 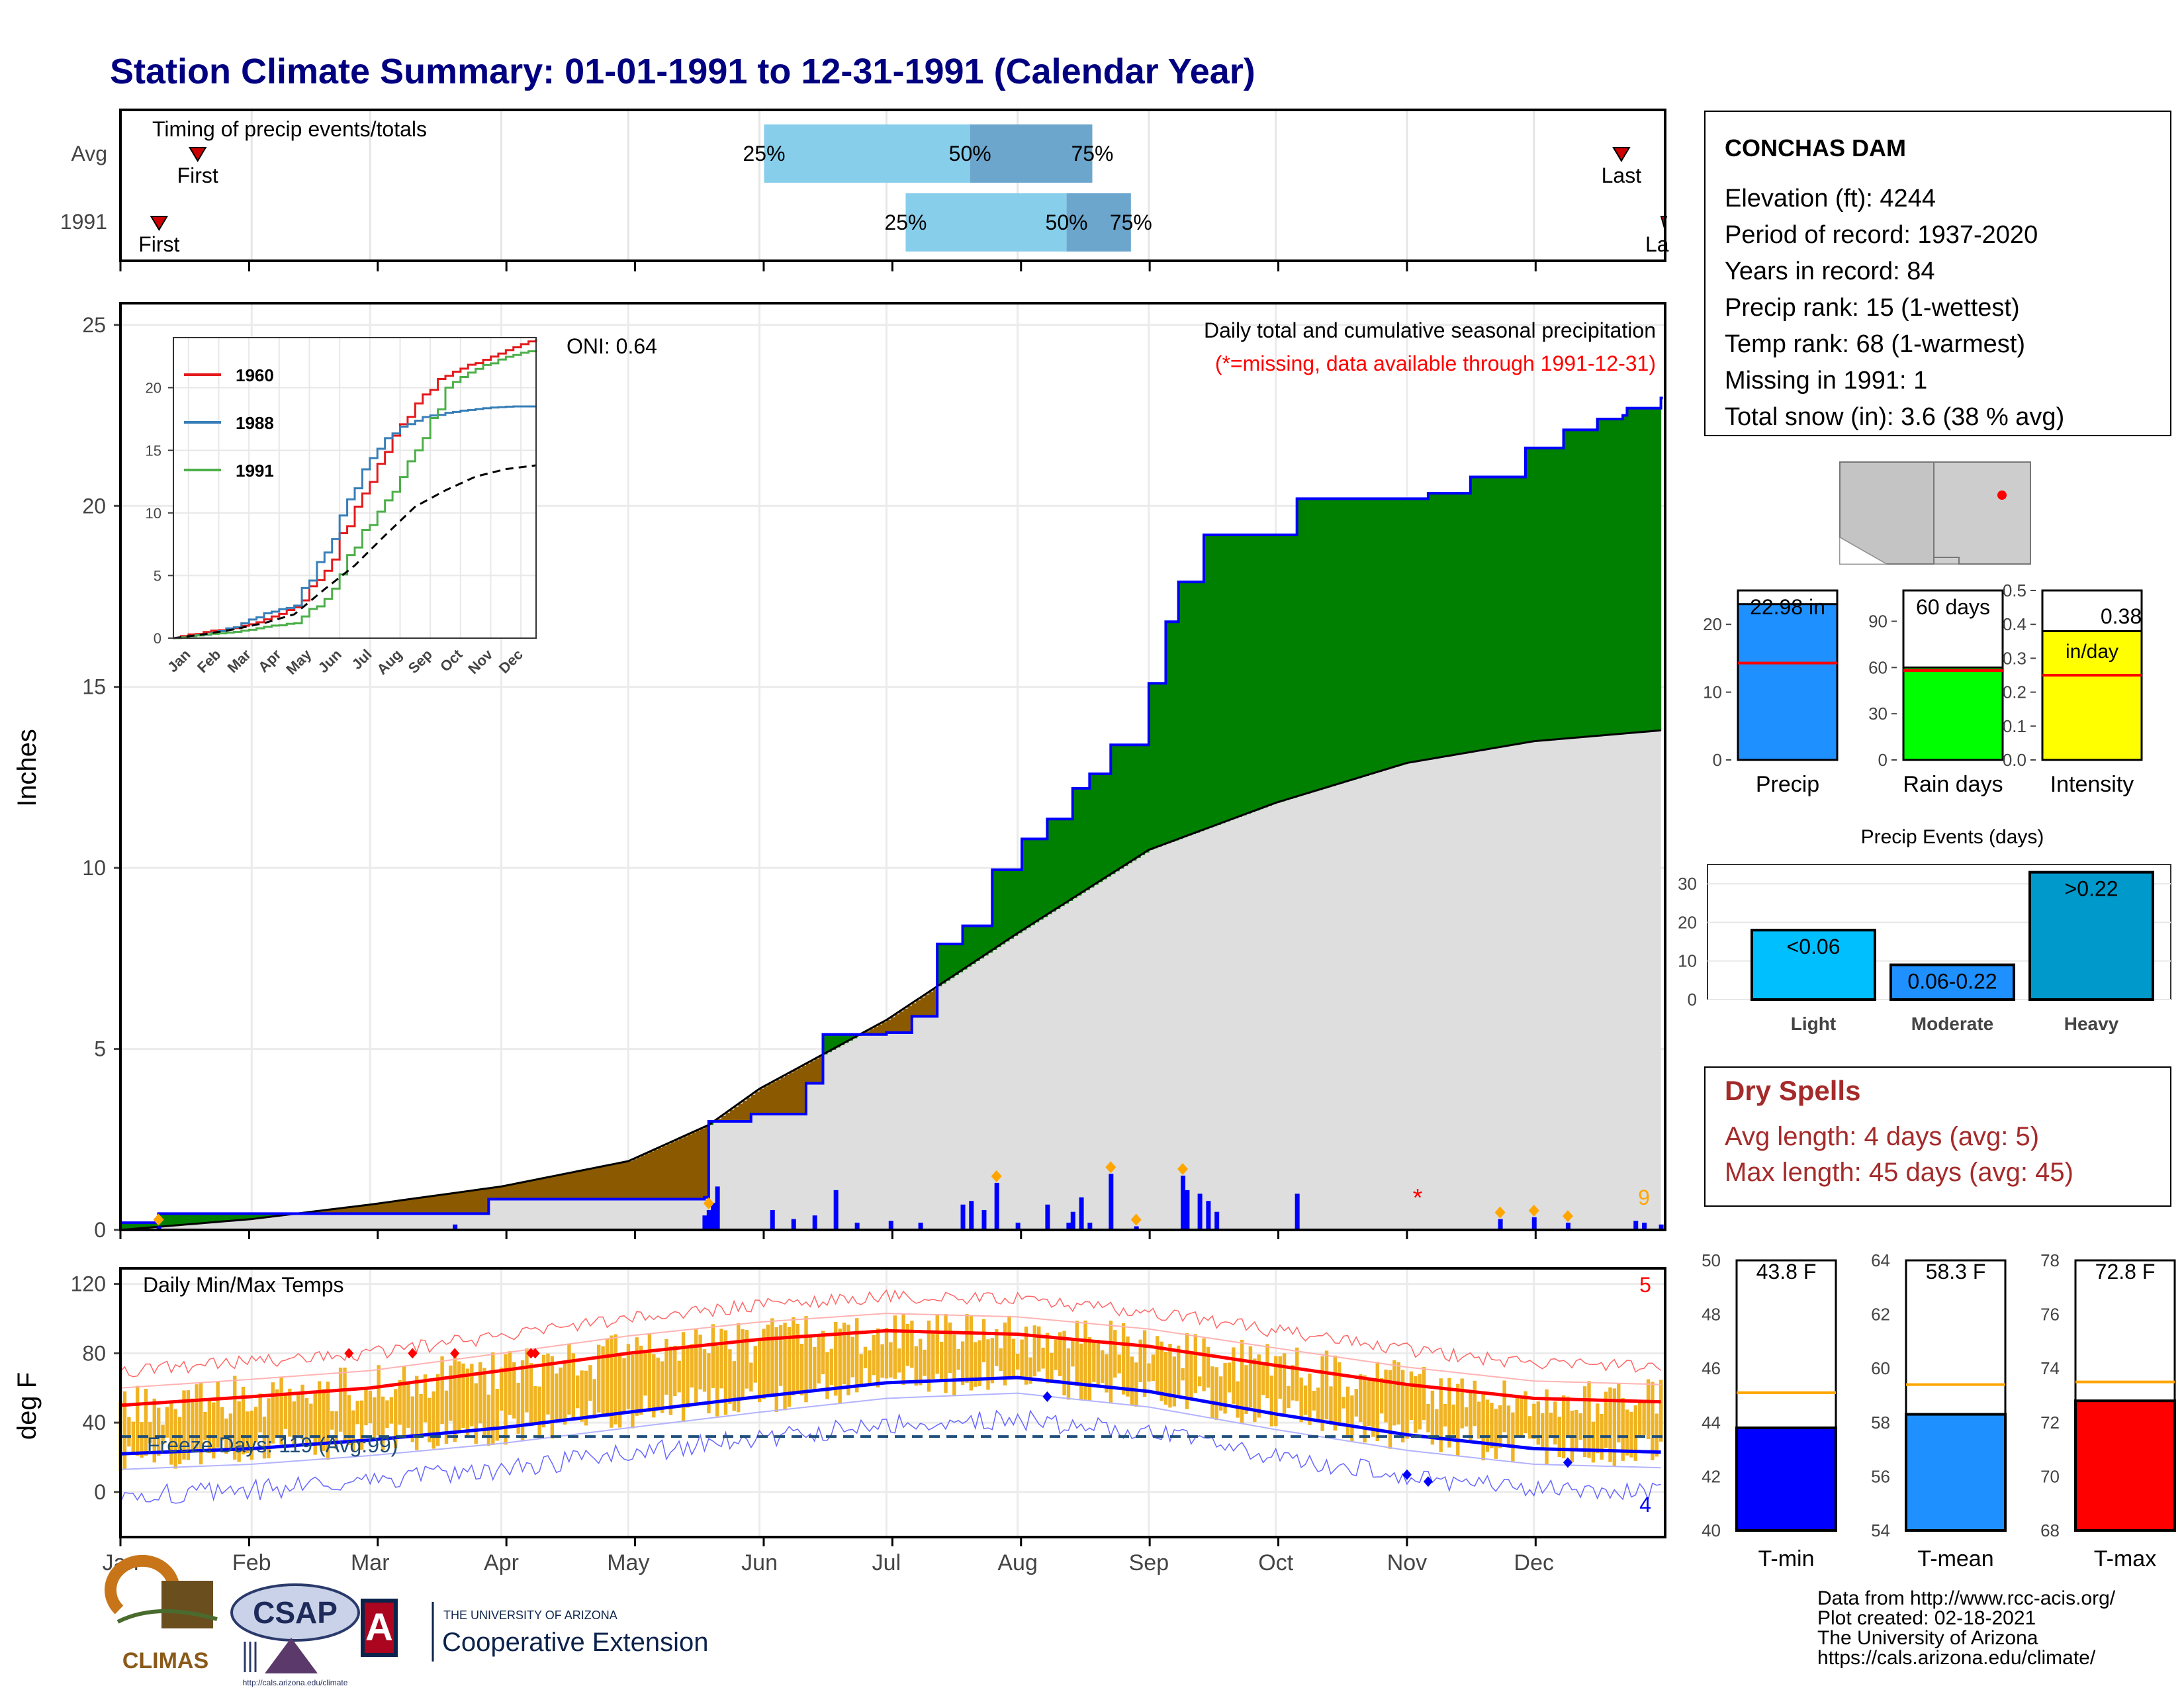 I want to click on normal-min-band-line, so click(x=890, y=1431).